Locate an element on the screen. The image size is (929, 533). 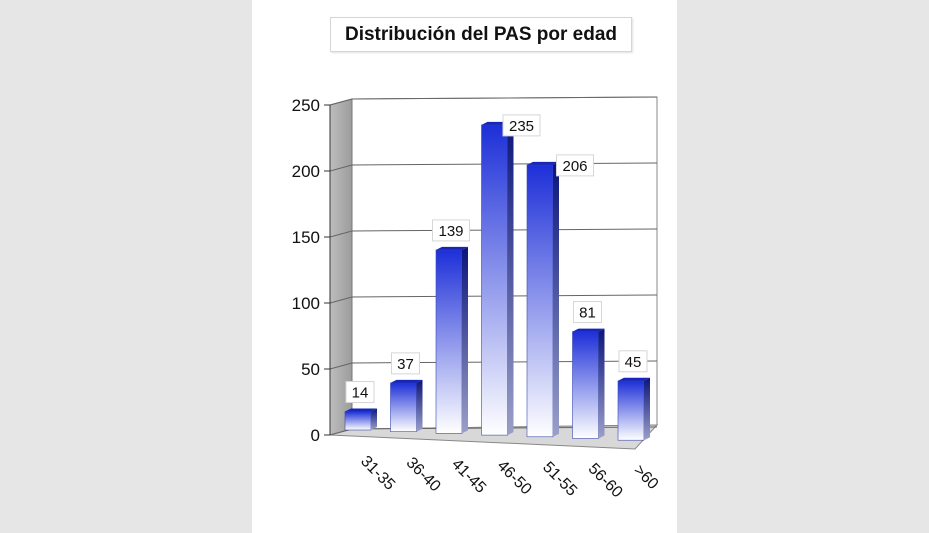
data-label: 14 is located at coordinates (360, 392).